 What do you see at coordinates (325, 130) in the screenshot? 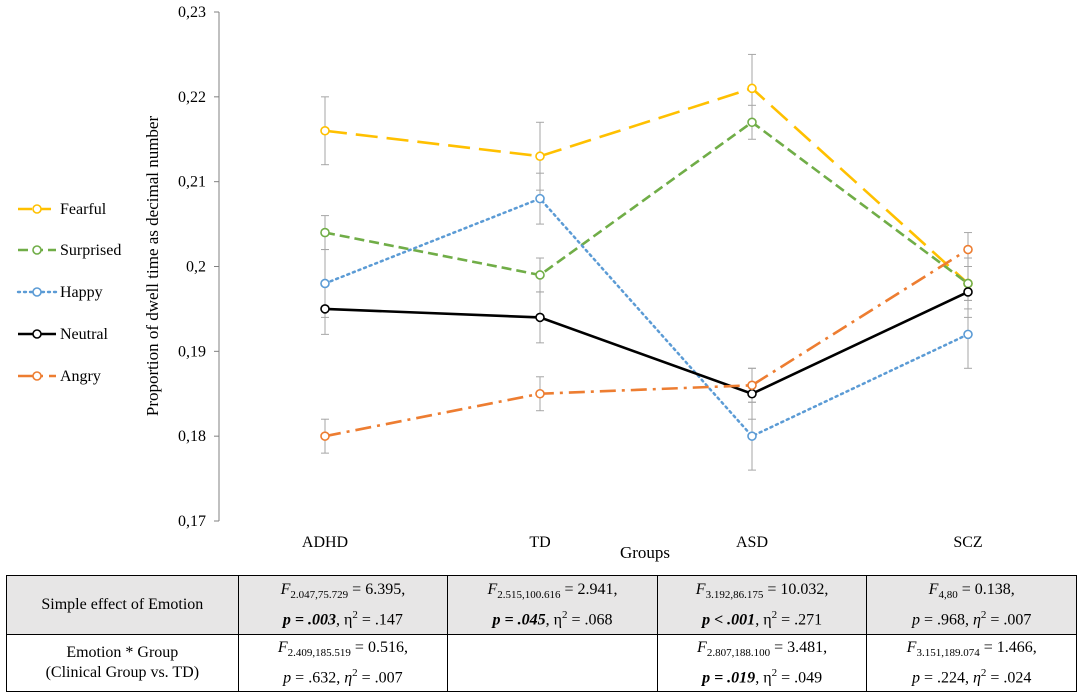
I see `marker-fearful-adhd` at bounding box center [325, 130].